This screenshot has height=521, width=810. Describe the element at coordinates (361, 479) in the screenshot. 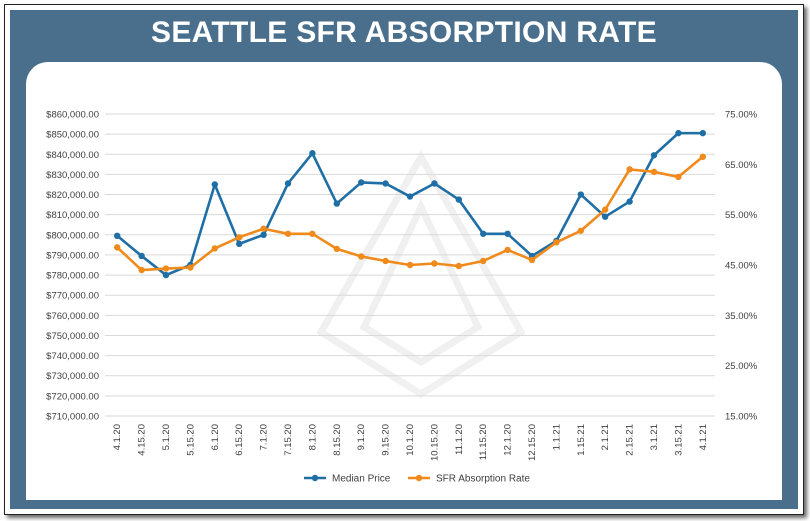

I see `legend-label: Median Price` at that location.